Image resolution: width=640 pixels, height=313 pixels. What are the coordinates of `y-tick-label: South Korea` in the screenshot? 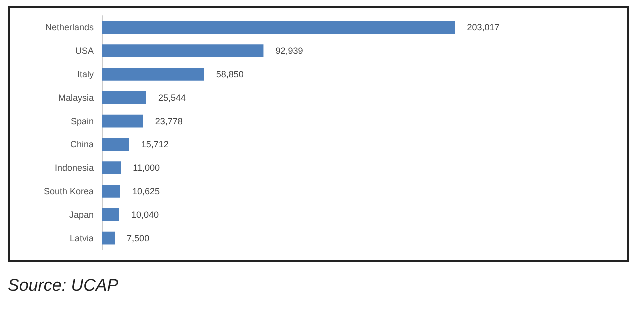 It's located at (69, 191).